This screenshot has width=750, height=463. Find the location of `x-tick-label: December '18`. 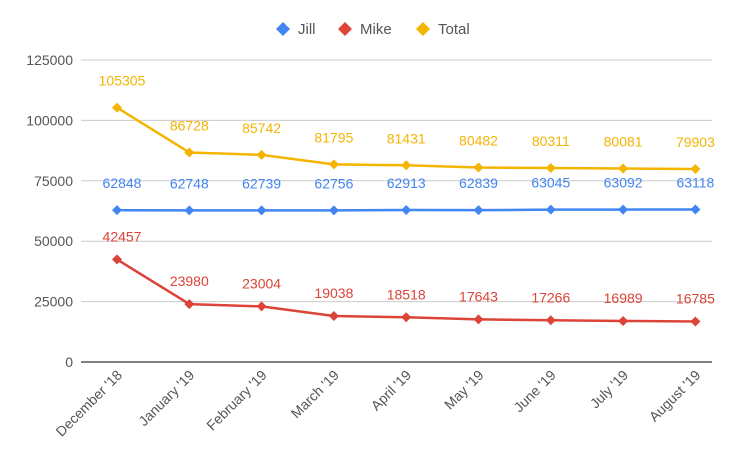

x-tick-label: December '18 is located at coordinates (88, 403).